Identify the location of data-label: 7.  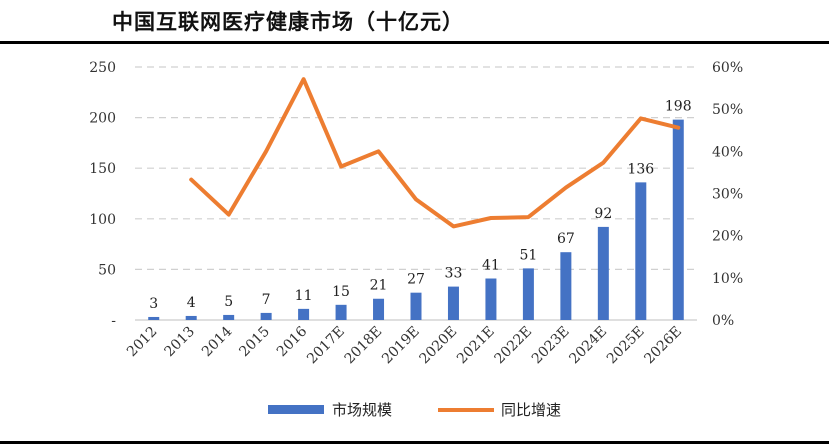
(266, 300).